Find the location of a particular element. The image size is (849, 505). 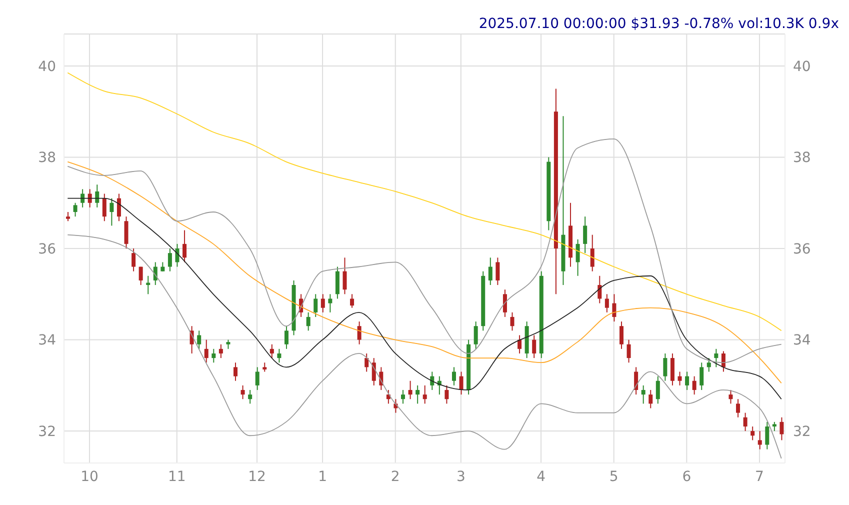

x-tick-label: 4 is located at coordinates (541, 476).